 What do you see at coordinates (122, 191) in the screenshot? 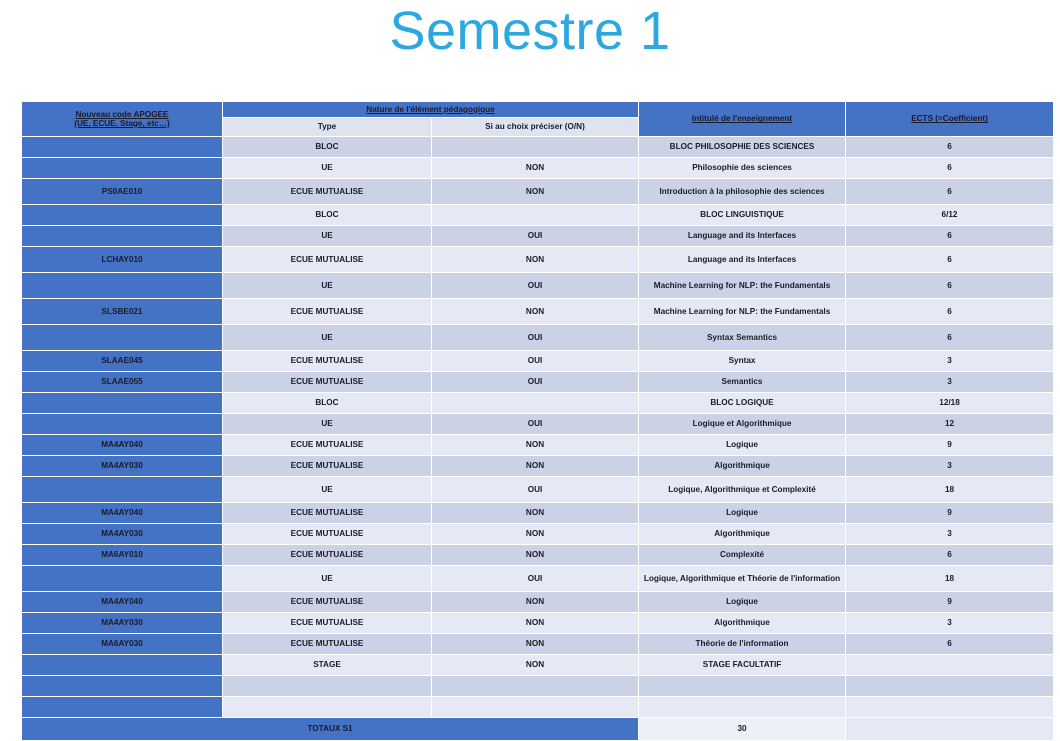
I see `cell-code: PS0AE010` at bounding box center [122, 191].